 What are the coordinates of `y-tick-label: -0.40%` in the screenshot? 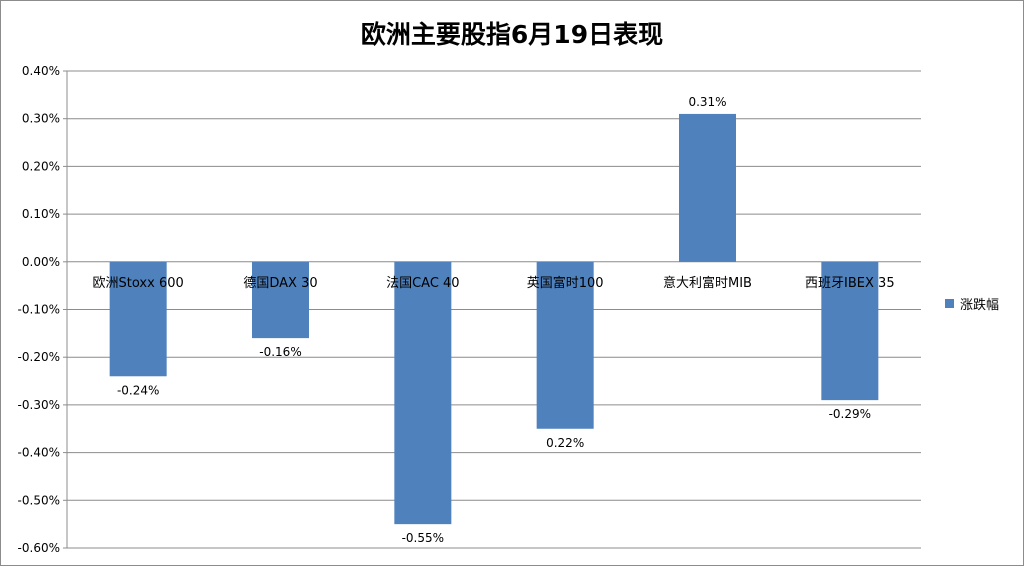 It's located at (39, 453).